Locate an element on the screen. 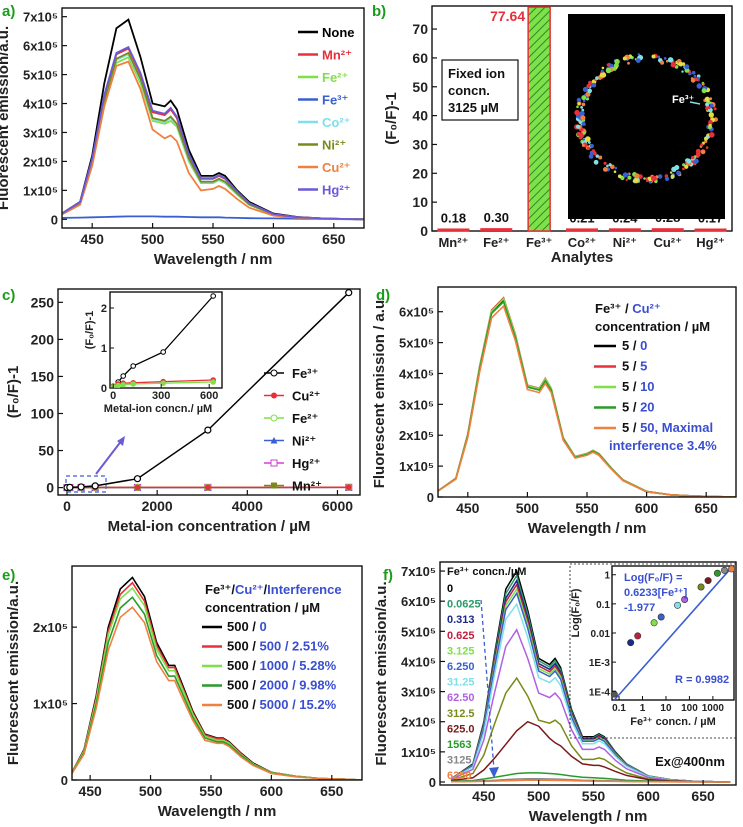 This screenshot has height=827, width=743. x-tick-label: Fe³⁺ is located at coordinates (539, 242).